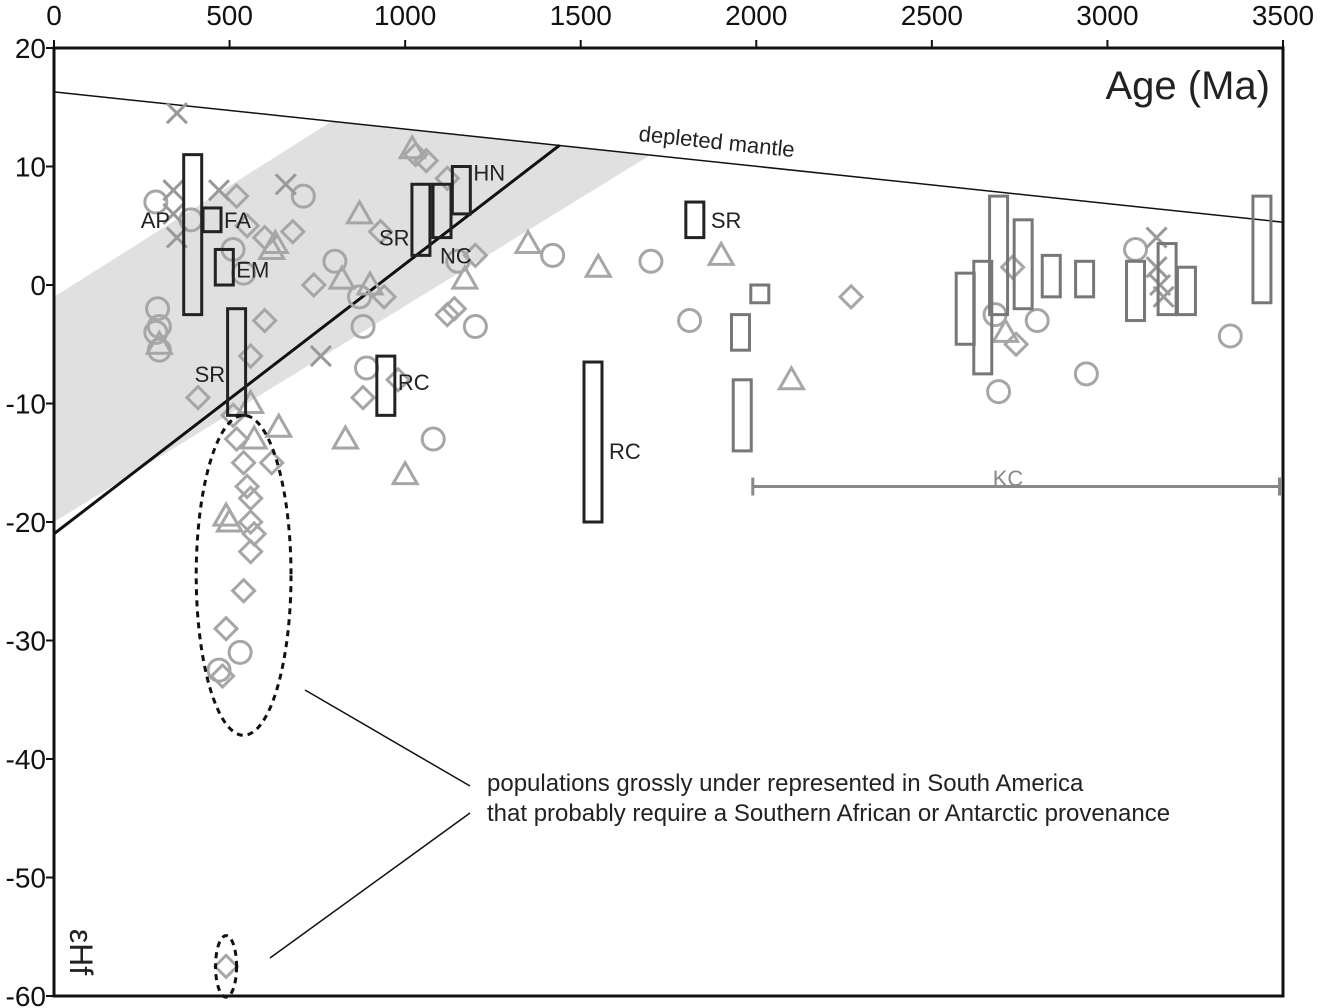  Describe the element at coordinates (1008, 478) in the screenshot. I see `kc-bracket-label: KC` at that location.